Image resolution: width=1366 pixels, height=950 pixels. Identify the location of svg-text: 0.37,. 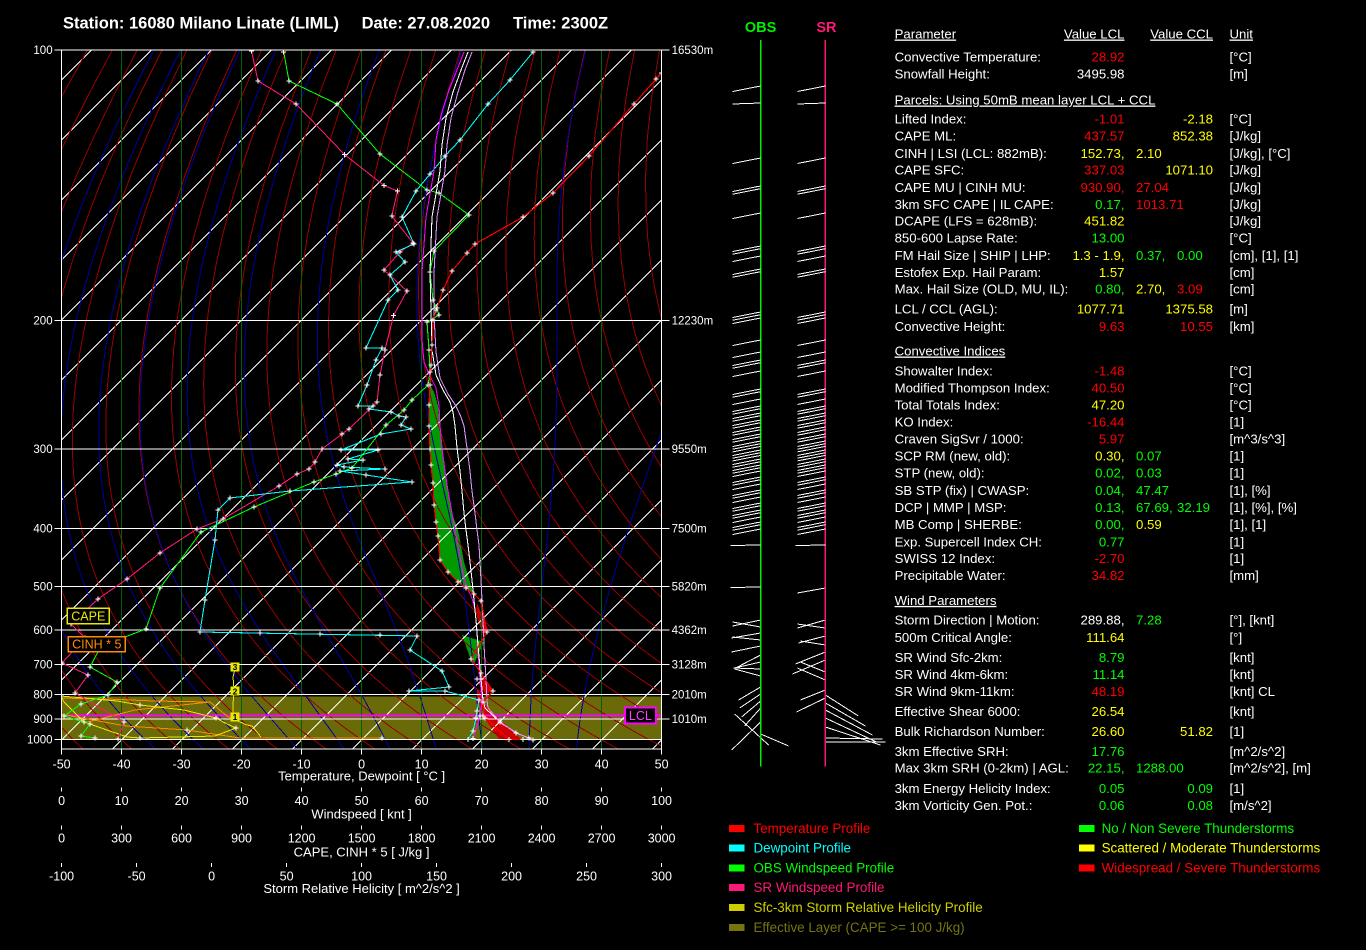
(1150, 255).